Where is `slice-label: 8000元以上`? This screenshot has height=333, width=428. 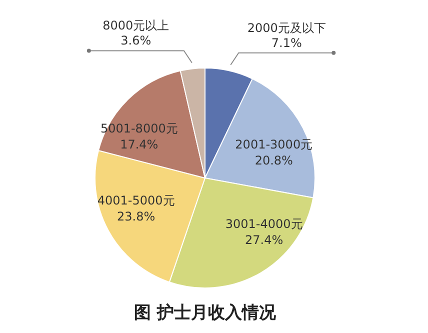
slice-label: 8000元以上 is located at coordinates (136, 25).